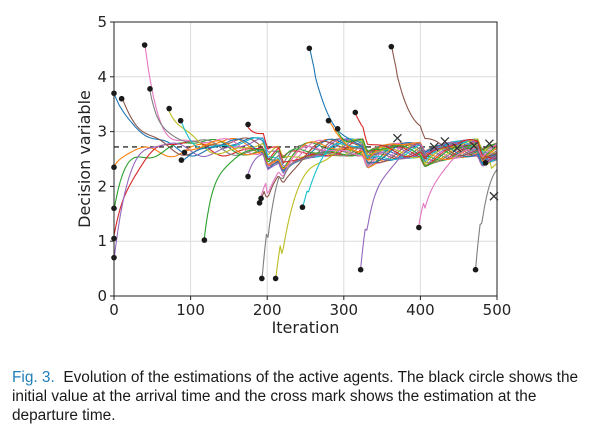  Describe the element at coordinates (190, 310) in the screenshot. I see `x-tick-label: 100` at that location.